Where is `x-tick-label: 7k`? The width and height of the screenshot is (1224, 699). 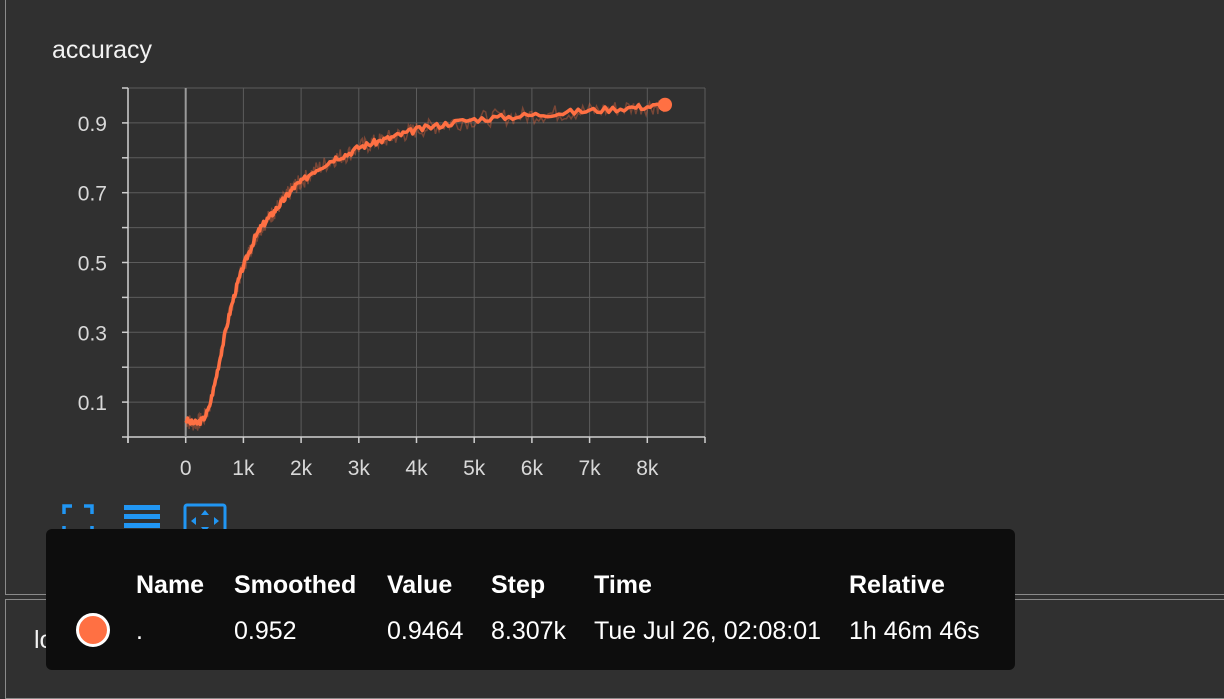
x-tick-label: 7k is located at coordinates (590, 468).